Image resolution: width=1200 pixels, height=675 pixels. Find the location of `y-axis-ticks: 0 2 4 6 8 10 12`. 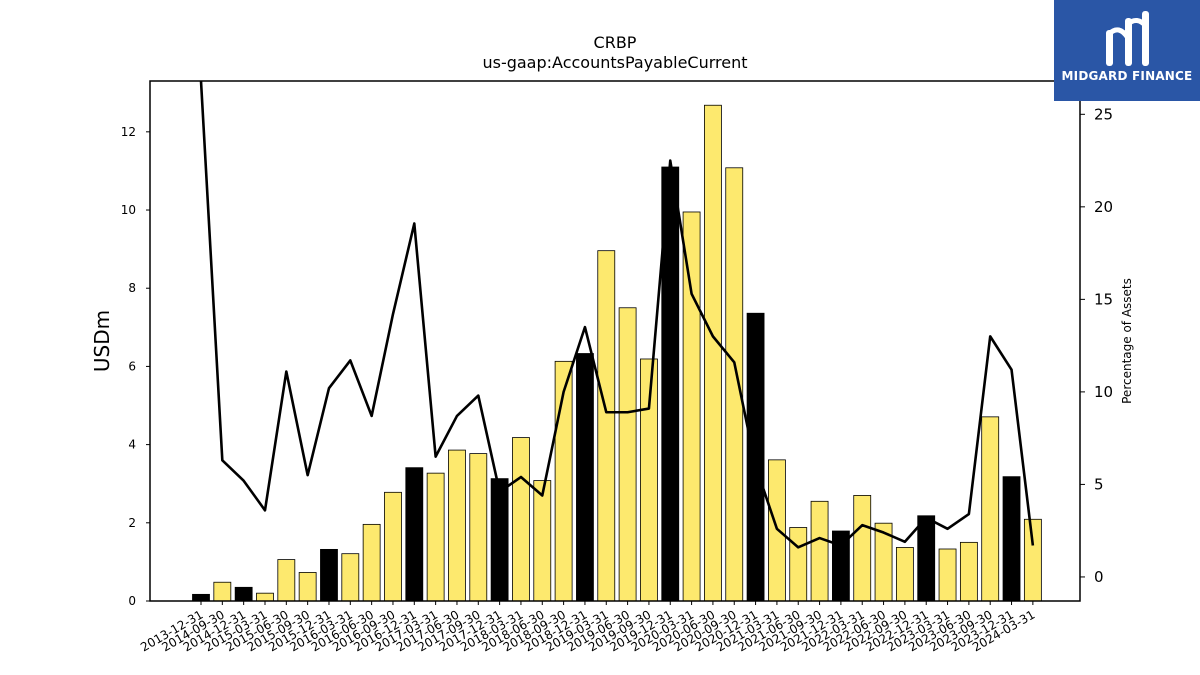

y-axis-ticks: 0 2 4 6 8 10 12 is located at coordinates (135, 366).